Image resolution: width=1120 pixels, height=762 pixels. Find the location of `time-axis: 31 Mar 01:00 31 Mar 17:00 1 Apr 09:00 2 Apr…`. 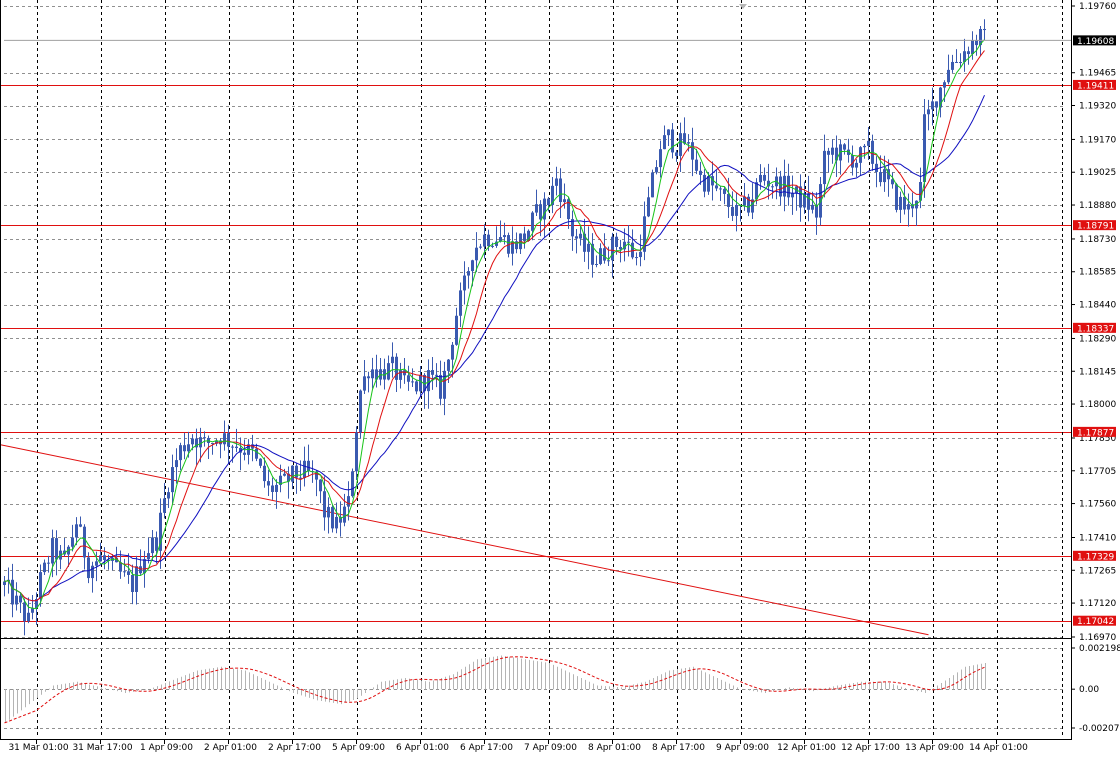

time-axis: 31 Mar 01:00 31 Mar 17:00 1 Apr 09:00 2 Apr… is located at coordinates (518, 746).